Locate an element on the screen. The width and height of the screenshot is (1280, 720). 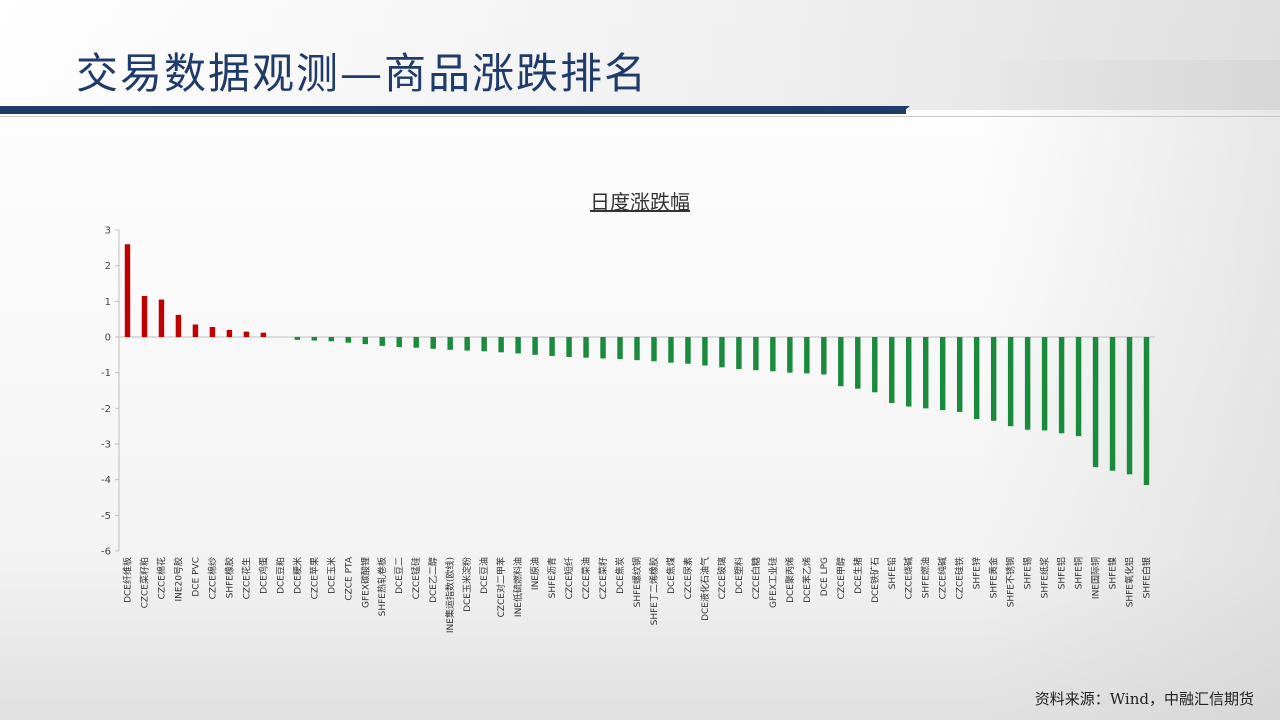
category-label: SHFE铜 is located at coordinates (1079, 573).